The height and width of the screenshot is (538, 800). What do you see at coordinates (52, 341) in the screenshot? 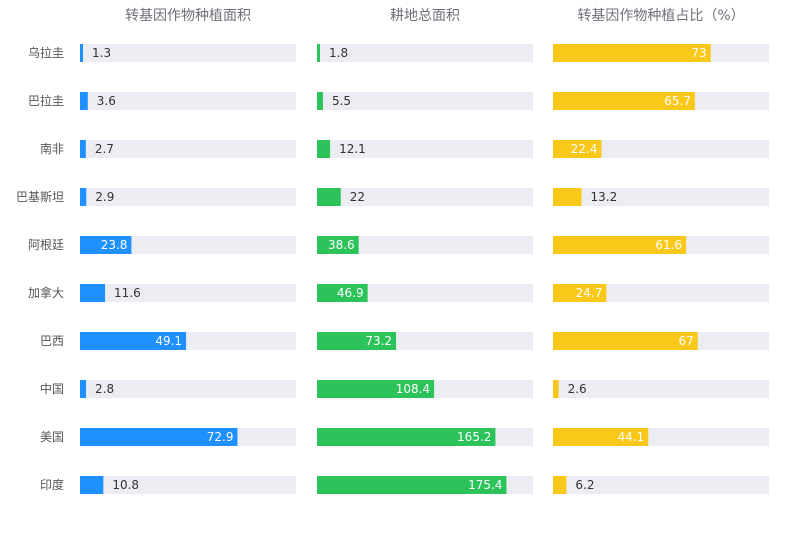
I see `category-label: 巴西` at bounding box center [52, 341].